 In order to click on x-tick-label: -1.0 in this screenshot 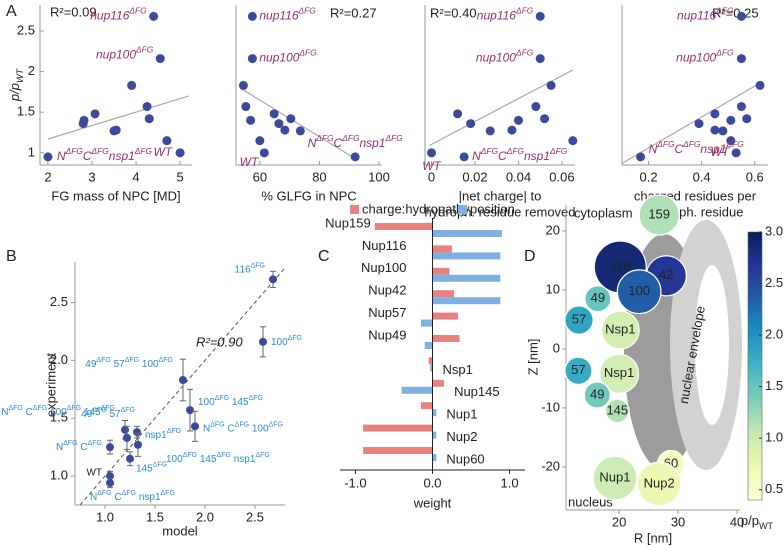, I will do `click(355, 482)`.